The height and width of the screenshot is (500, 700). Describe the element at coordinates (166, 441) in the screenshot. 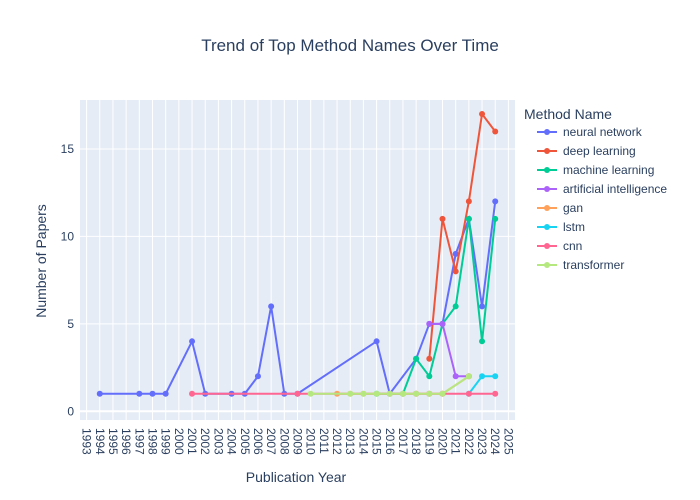

I see `x-tick-label: 1999` at that location.